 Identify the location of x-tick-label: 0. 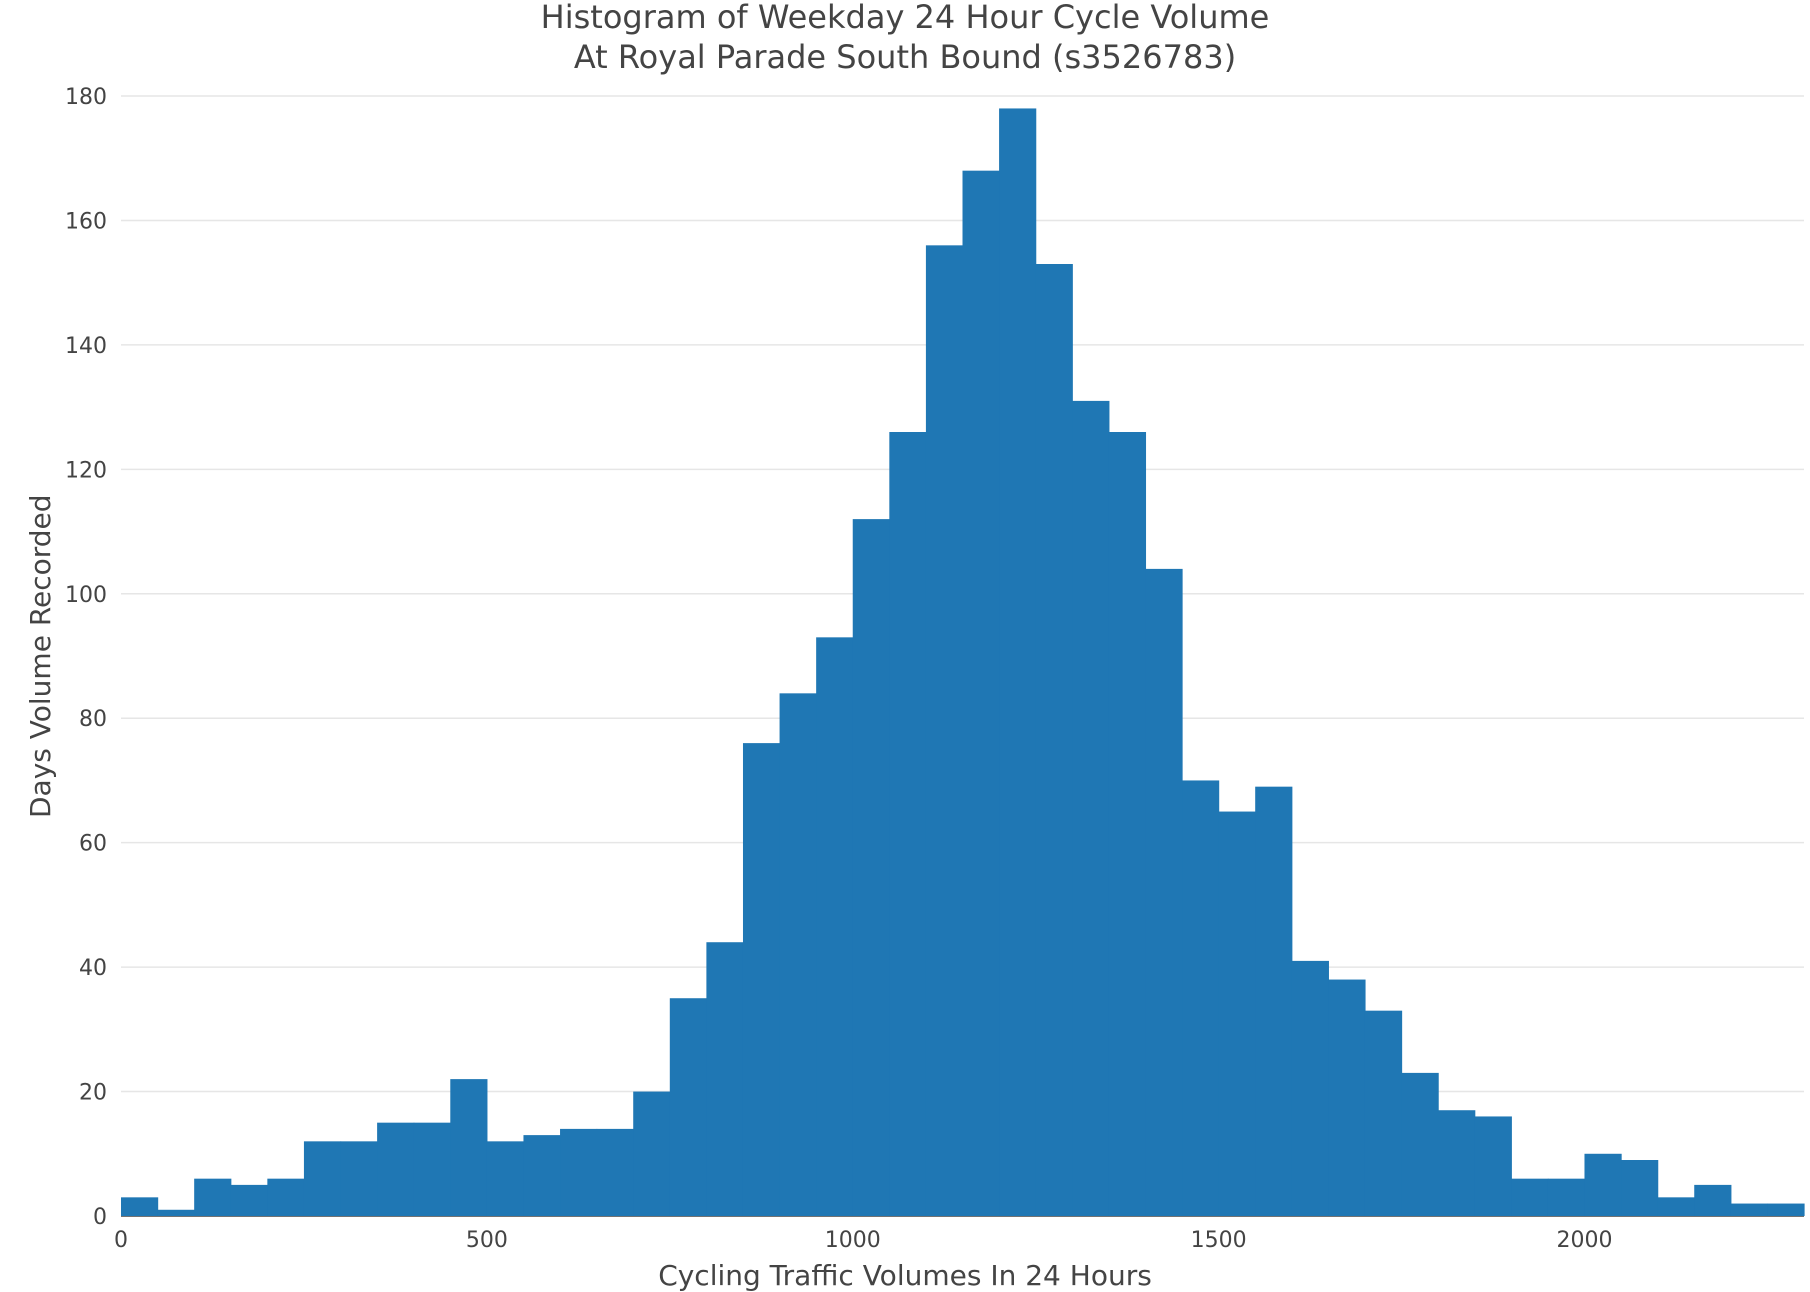
(121, 1240).